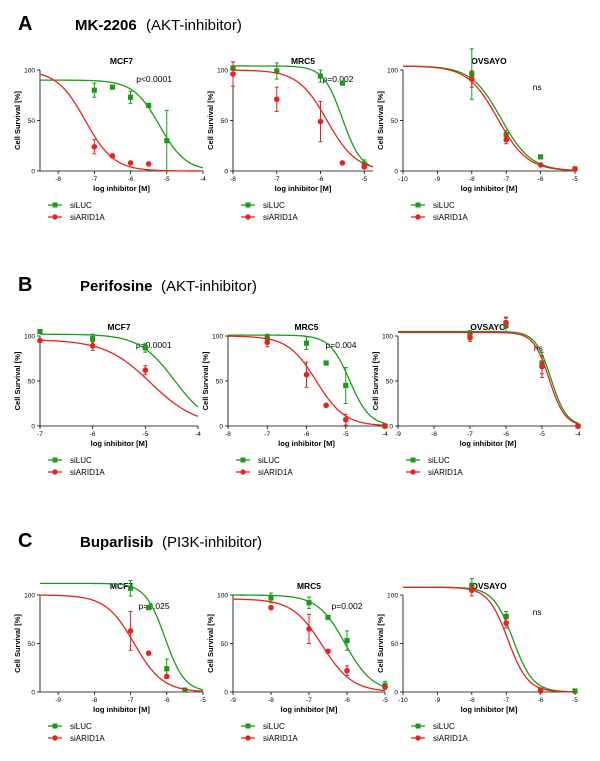 This screenshot has width=600, height=761. Describe the element at coordinates (154, 606) in the screenshot. I see `p-value-label: p=0.025` at that location.